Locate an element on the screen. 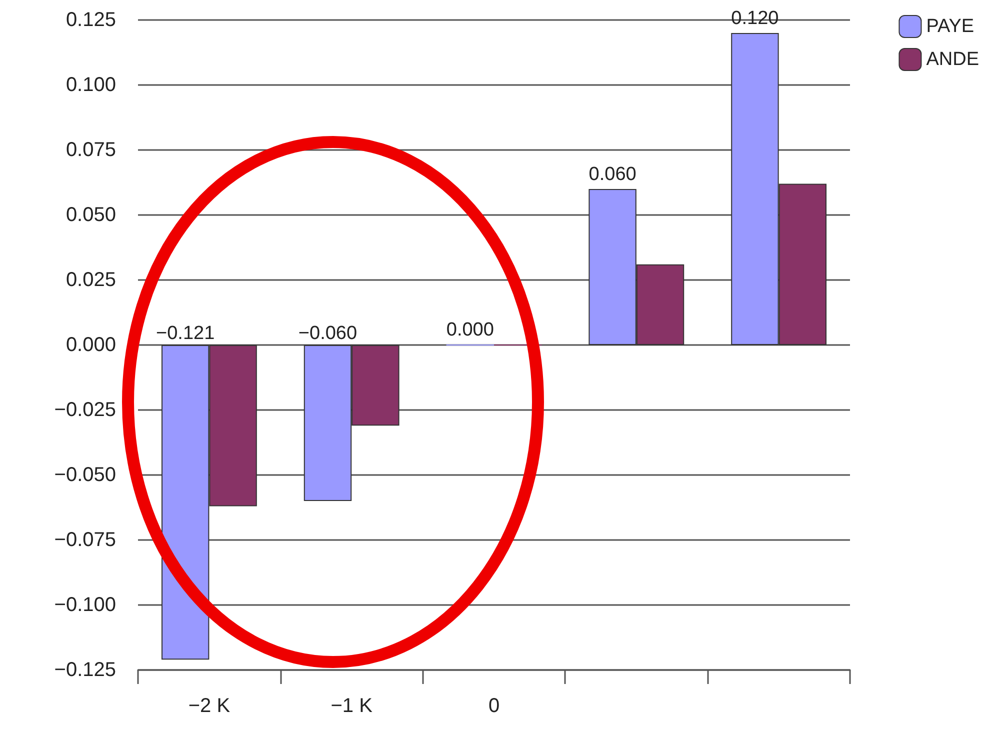 The height and width of the screenshot is (732, 992). y-tick-label: 0.025 is located at coordinates (91, 280).